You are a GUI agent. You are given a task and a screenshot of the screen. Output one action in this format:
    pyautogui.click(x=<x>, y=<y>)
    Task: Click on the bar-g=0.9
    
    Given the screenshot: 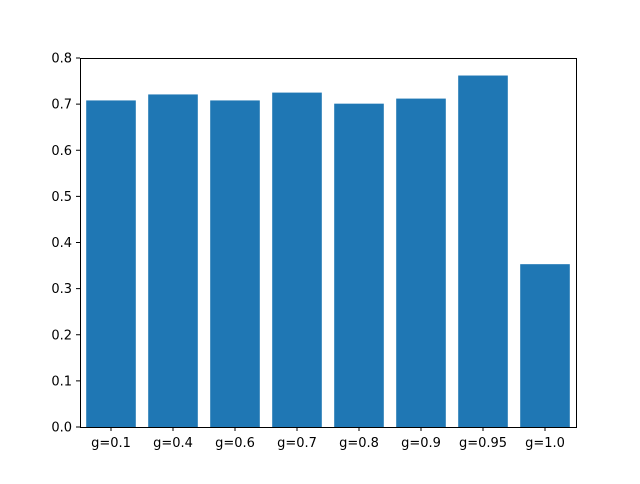 What is the action you would take?
    pyautogui.click(x=421, y=262)
    